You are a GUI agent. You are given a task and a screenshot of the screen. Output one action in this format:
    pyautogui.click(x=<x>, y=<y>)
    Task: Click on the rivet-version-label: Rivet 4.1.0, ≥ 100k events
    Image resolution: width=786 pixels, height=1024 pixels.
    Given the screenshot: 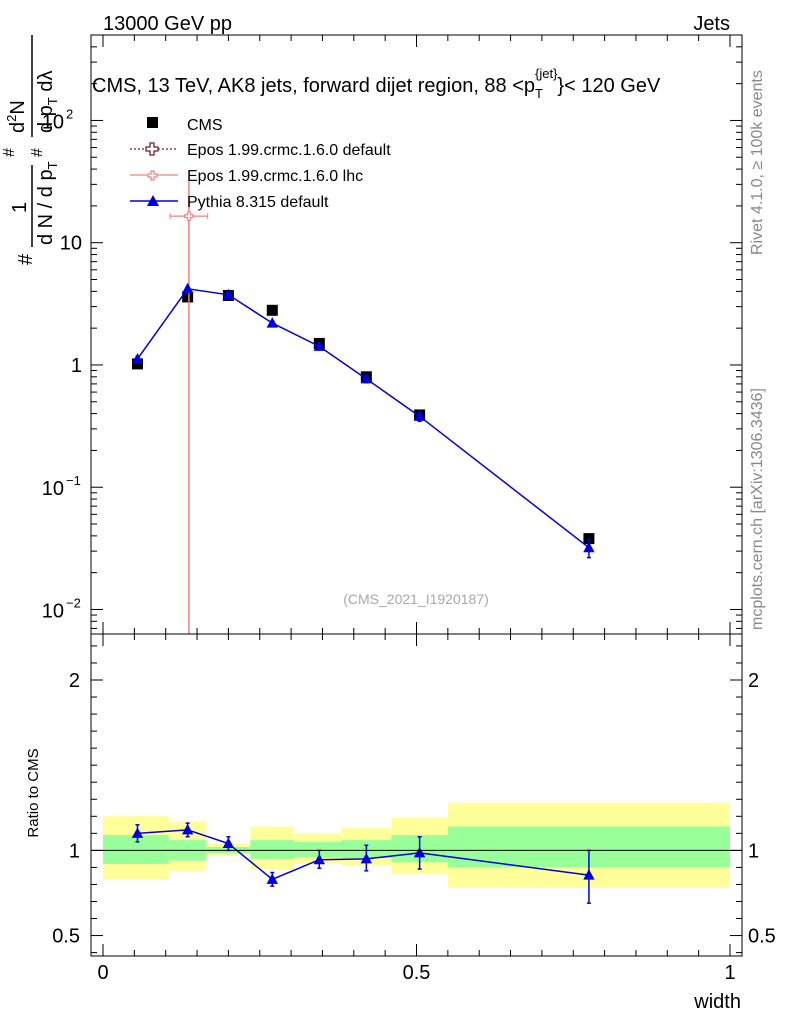 What is the action you would take?
    pyautogui.click(x=757, y=162)
    